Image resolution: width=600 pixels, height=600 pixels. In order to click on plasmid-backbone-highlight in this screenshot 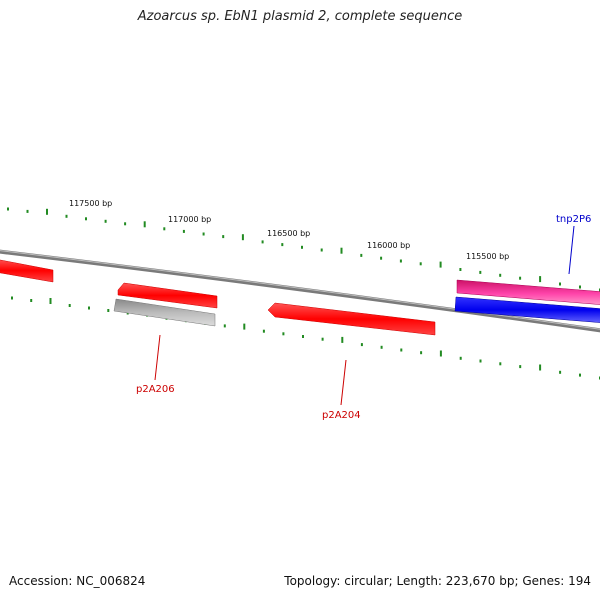, I will do `click(300, 290)`.